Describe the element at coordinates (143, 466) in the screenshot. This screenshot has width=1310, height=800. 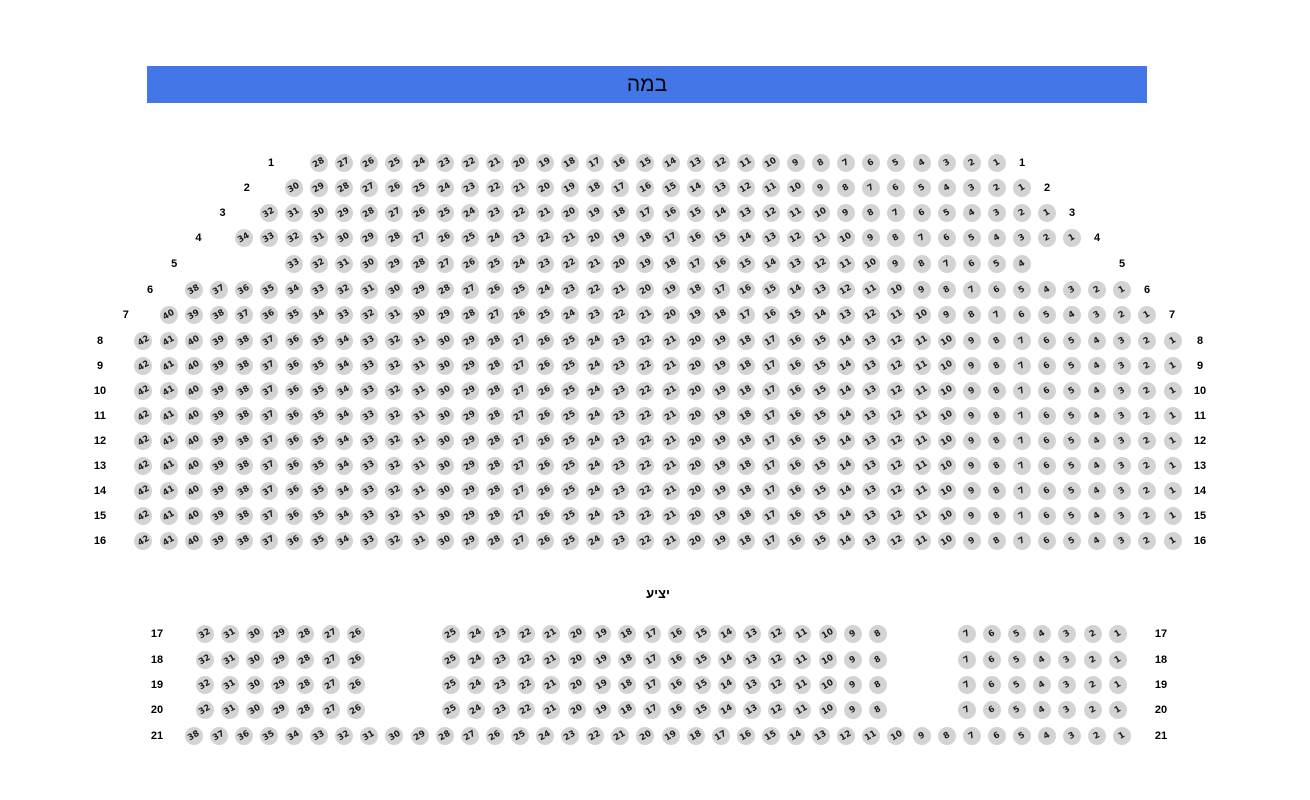
I see `seat: 42` at that location.